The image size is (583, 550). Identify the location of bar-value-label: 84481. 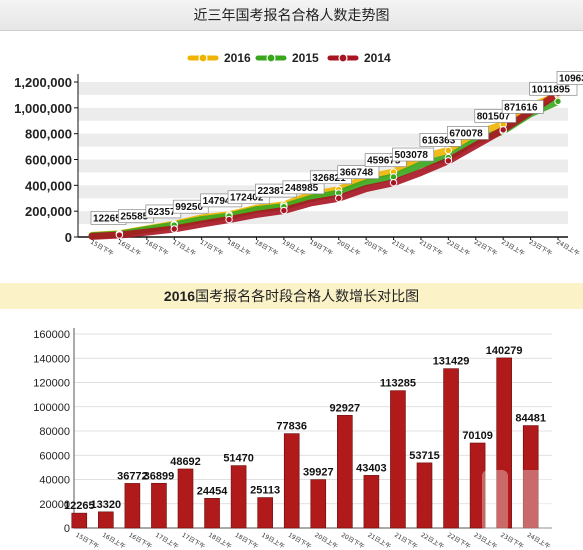
(530, 419).